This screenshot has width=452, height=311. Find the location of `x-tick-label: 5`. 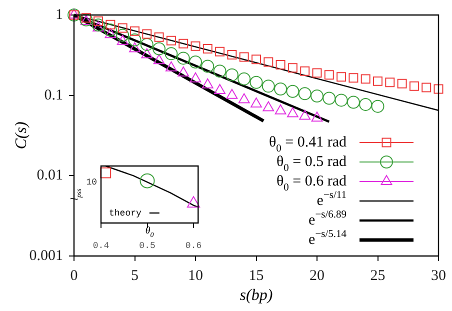

x-tick-label: 5 is located at coordinates (134, 276).